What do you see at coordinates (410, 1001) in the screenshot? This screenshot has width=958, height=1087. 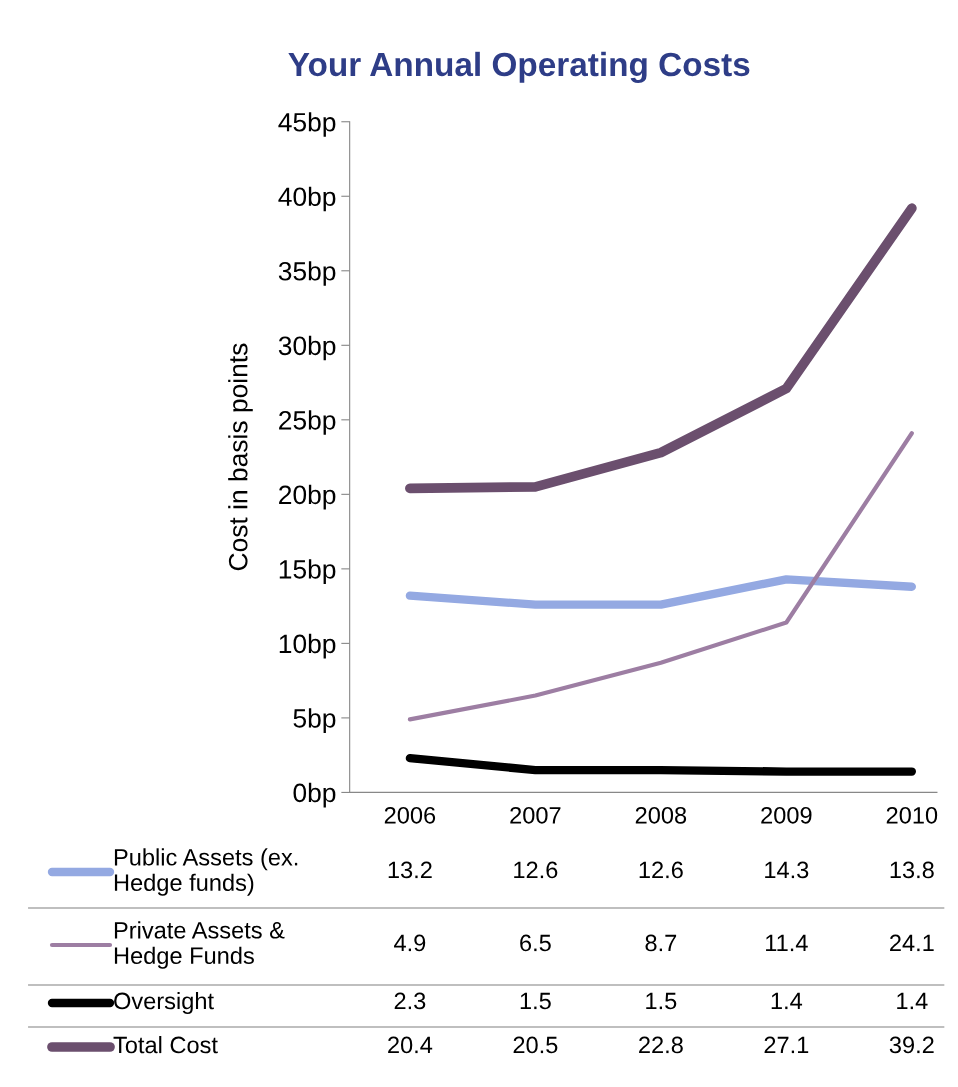 I see `data-label: 2.3` at bounding box center [410, 1001].